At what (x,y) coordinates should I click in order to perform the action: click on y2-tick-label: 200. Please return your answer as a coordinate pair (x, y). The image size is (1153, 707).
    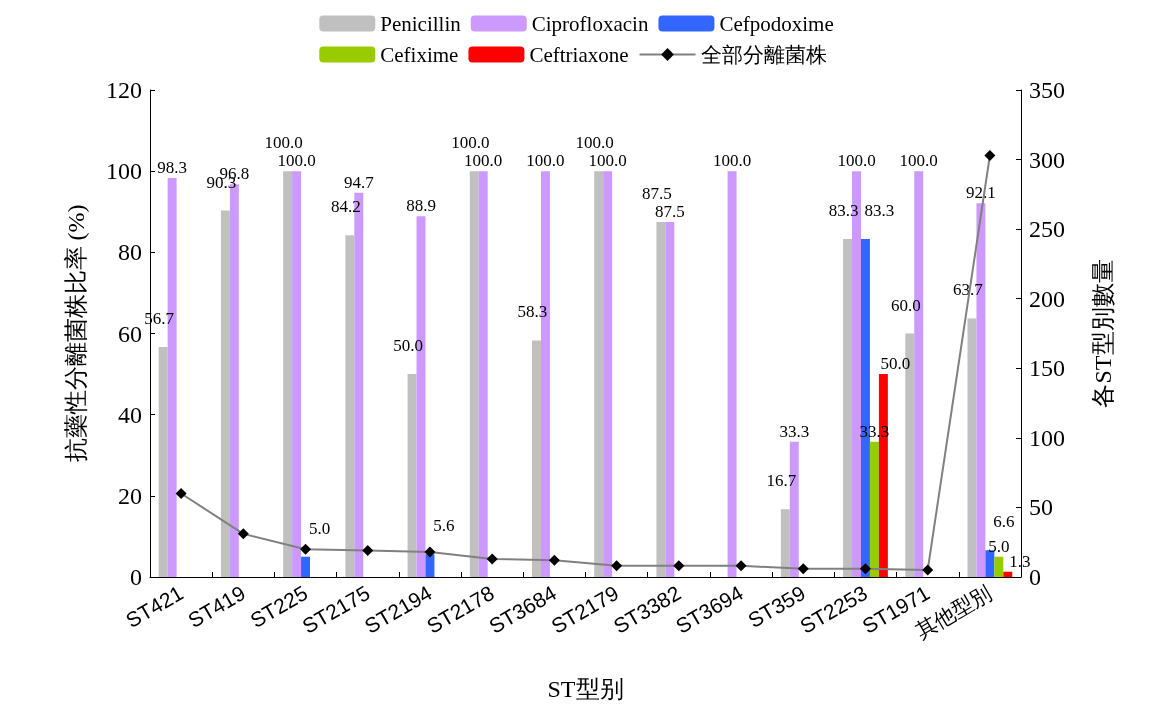
    Looking at the image, I should click on (1047, 298).